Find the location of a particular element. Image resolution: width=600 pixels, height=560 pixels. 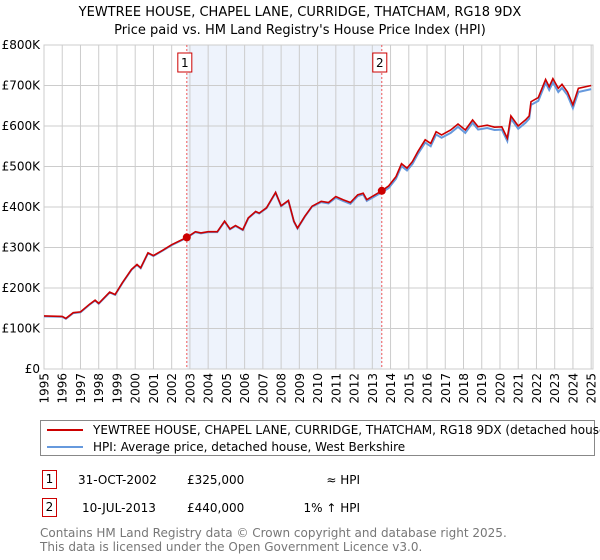

sale-label: 2 is located at coordinates (380, 63).